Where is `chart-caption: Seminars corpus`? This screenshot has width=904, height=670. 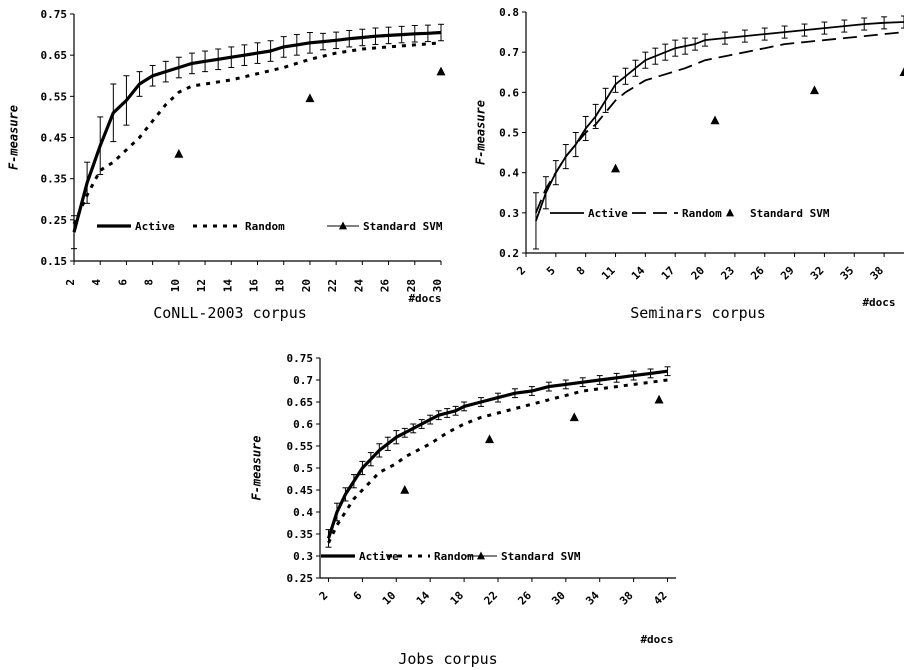
chart-caption: Seminars corpus is located at coordinates (697, 313).